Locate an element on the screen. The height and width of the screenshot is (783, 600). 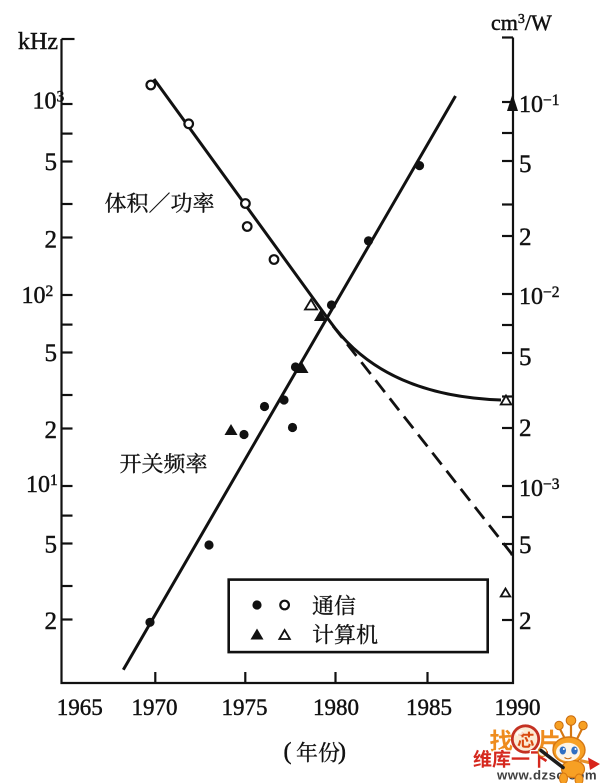
svg-text: 1965 is located at coordinates (80, 707).